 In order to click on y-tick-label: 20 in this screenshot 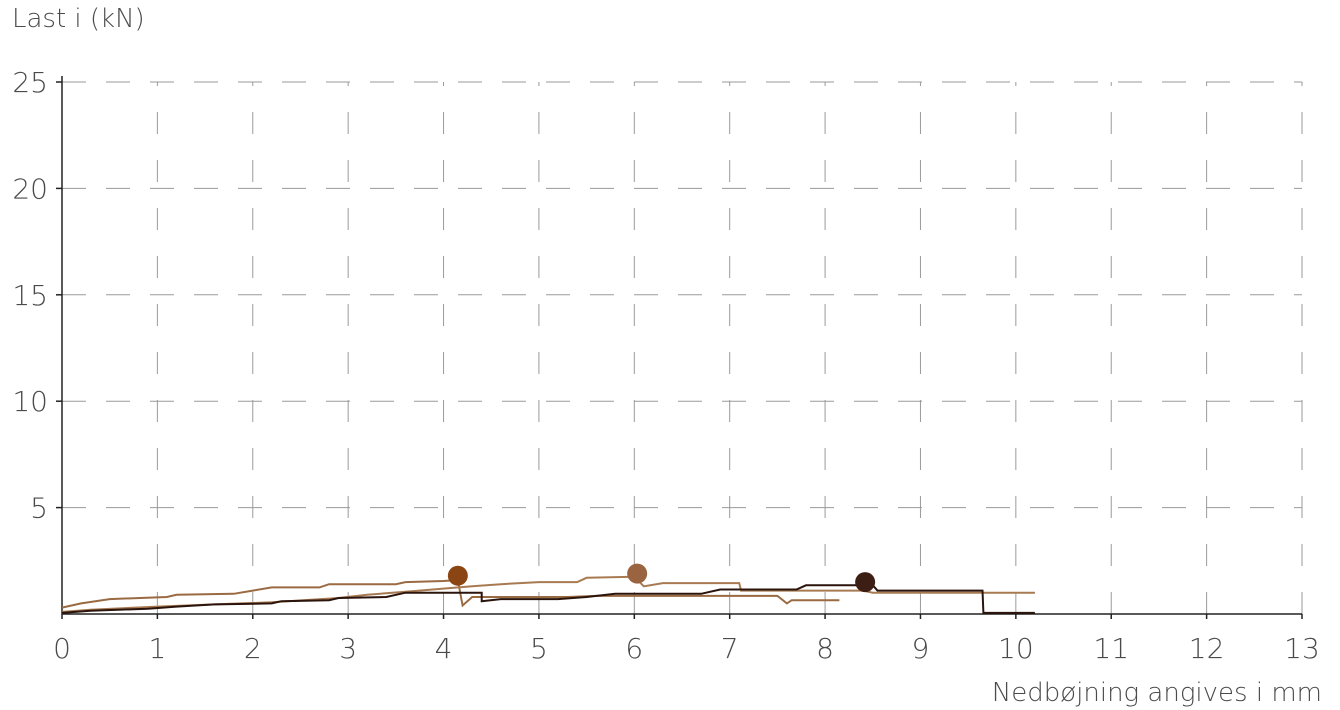, I will do `click(30, 188)`.